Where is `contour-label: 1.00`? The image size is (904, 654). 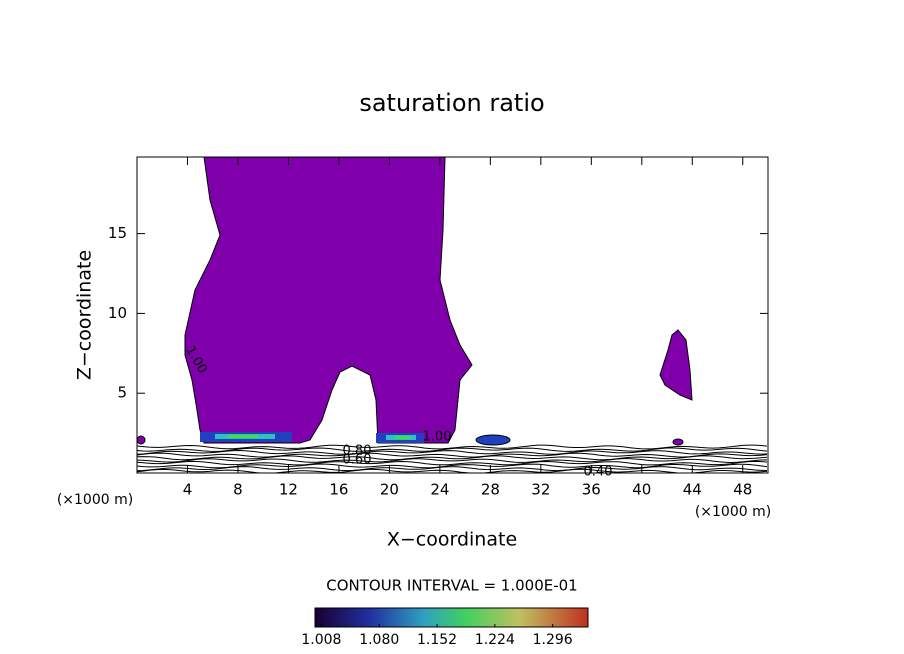 contour-label: 1.00 is located at coordinates (437, 437).